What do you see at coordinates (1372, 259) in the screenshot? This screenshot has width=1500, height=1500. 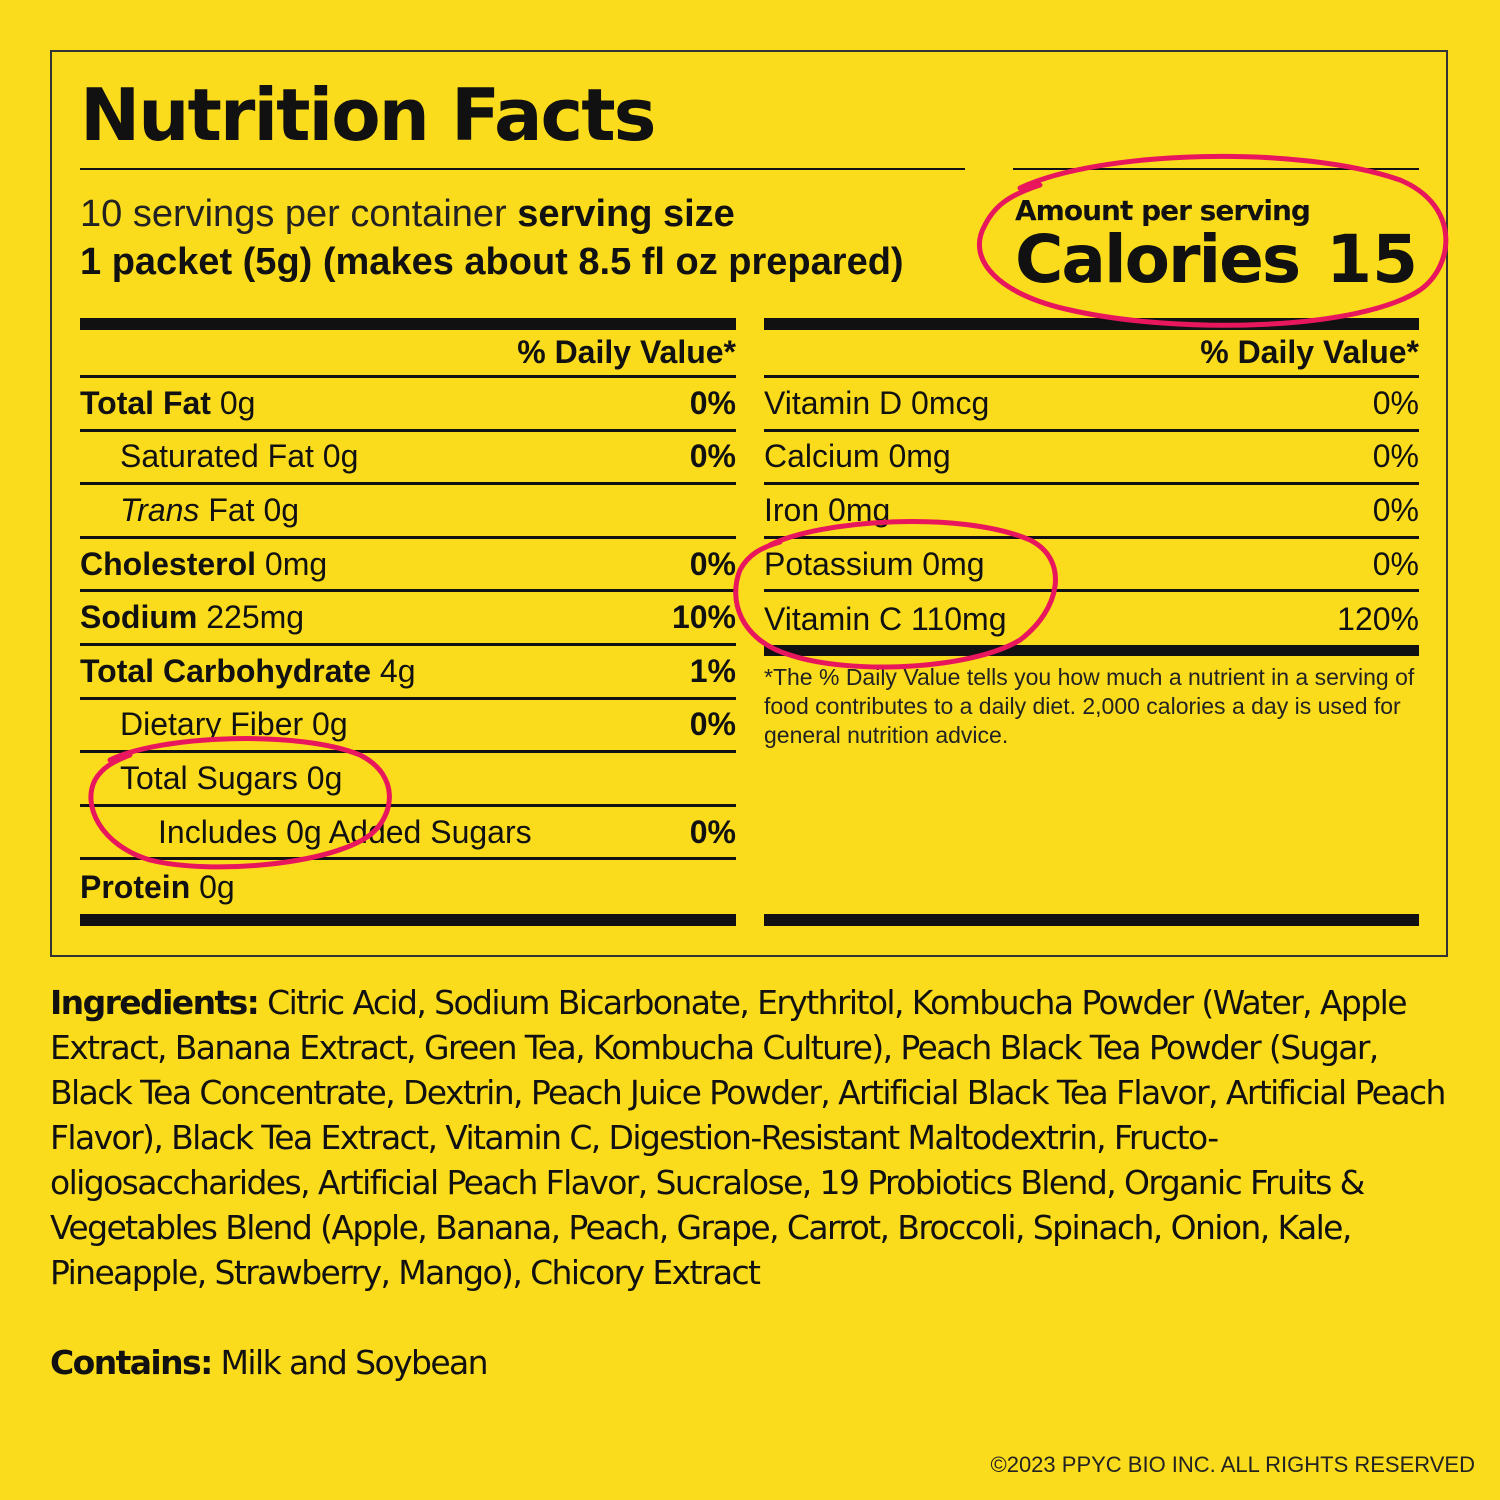 I see `calories-value: 15` at bounding box center [1372, 259].